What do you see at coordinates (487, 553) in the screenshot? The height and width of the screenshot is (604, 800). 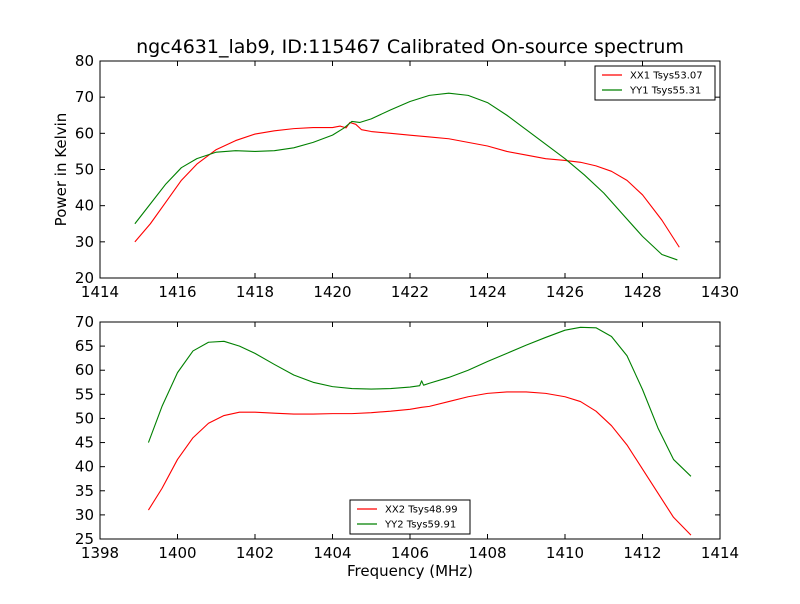 I see `x-tick-label: 1408` at bounding box center [487, 553].